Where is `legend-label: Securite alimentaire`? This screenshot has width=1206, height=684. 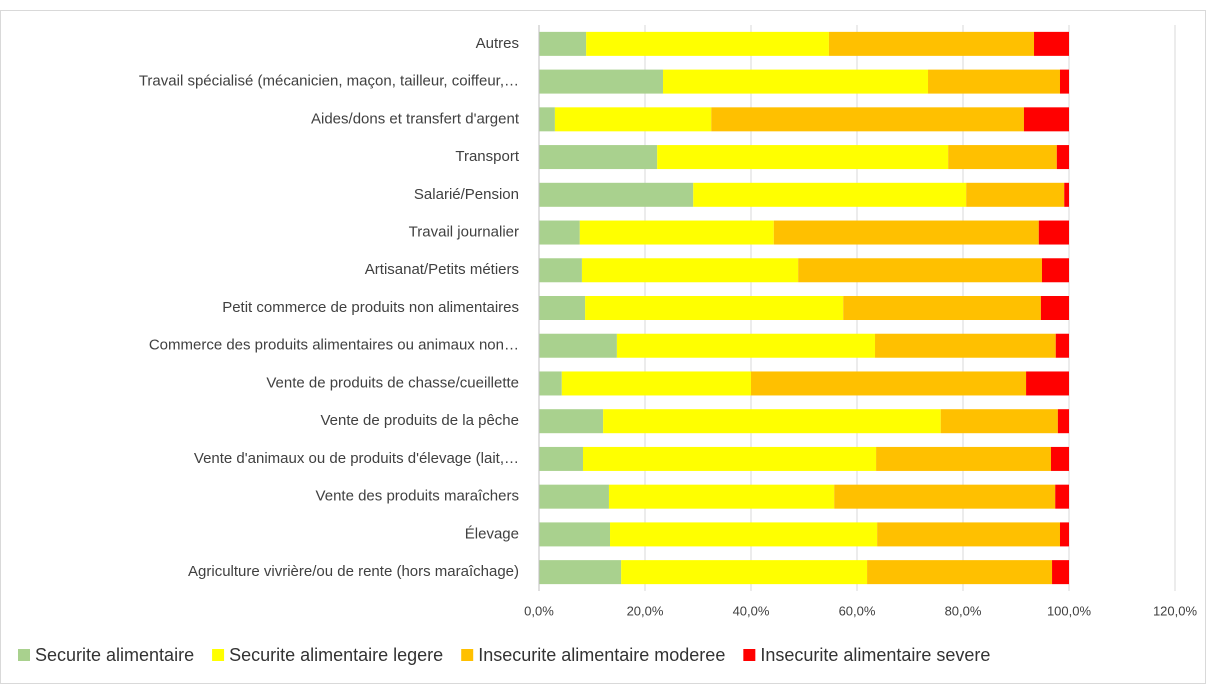
legend-label: Securite alimentaire is located at coordinates (114, 655).